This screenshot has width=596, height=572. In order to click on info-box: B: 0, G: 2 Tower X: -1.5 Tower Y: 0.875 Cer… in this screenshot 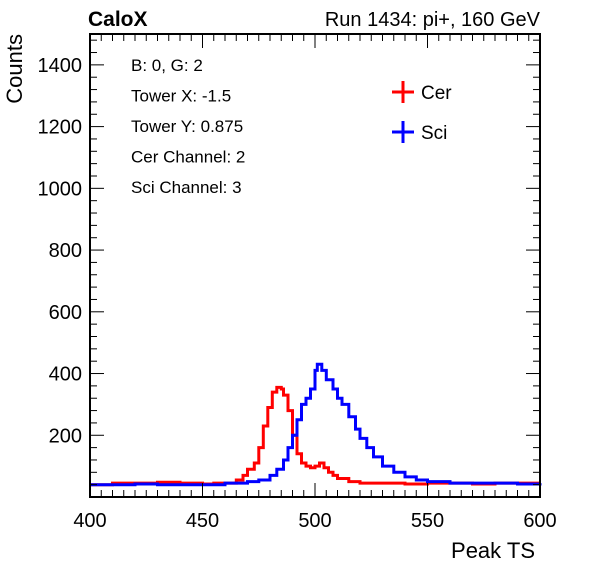, I will do `click(188, 126)`.